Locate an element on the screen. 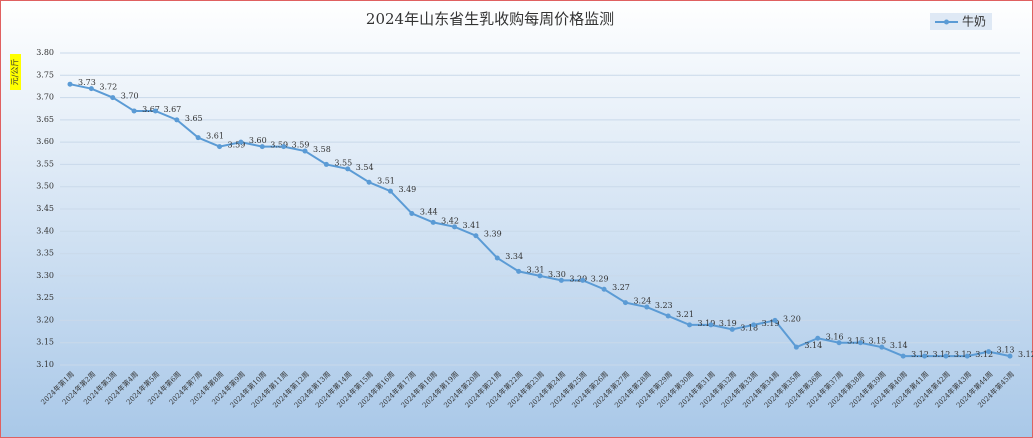 Image resolution: width=1033 pixels, height=438 pixels. data-label: 3.72 is located at coordinates (108, 87).